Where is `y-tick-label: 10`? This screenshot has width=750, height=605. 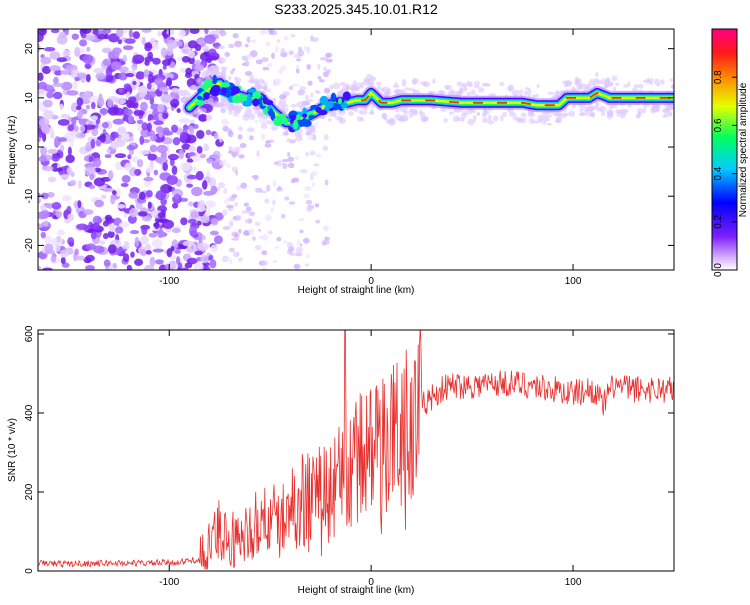 y-tick-label: 10 is located at coordinates (29, 98).